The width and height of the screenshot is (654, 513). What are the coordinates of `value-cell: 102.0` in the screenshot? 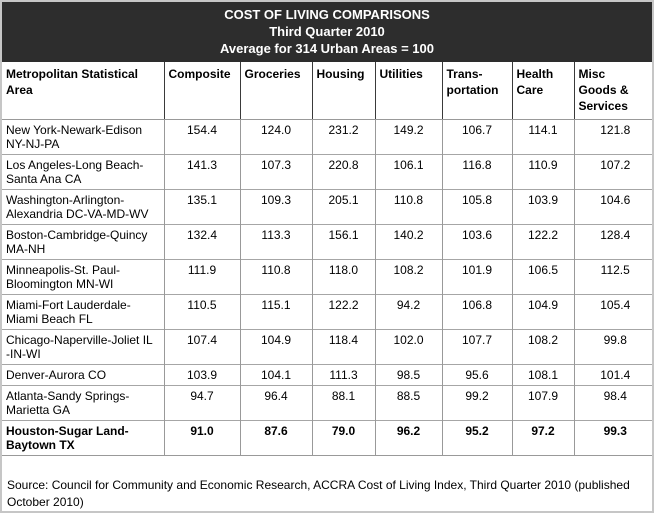 It's located at (408, 347).